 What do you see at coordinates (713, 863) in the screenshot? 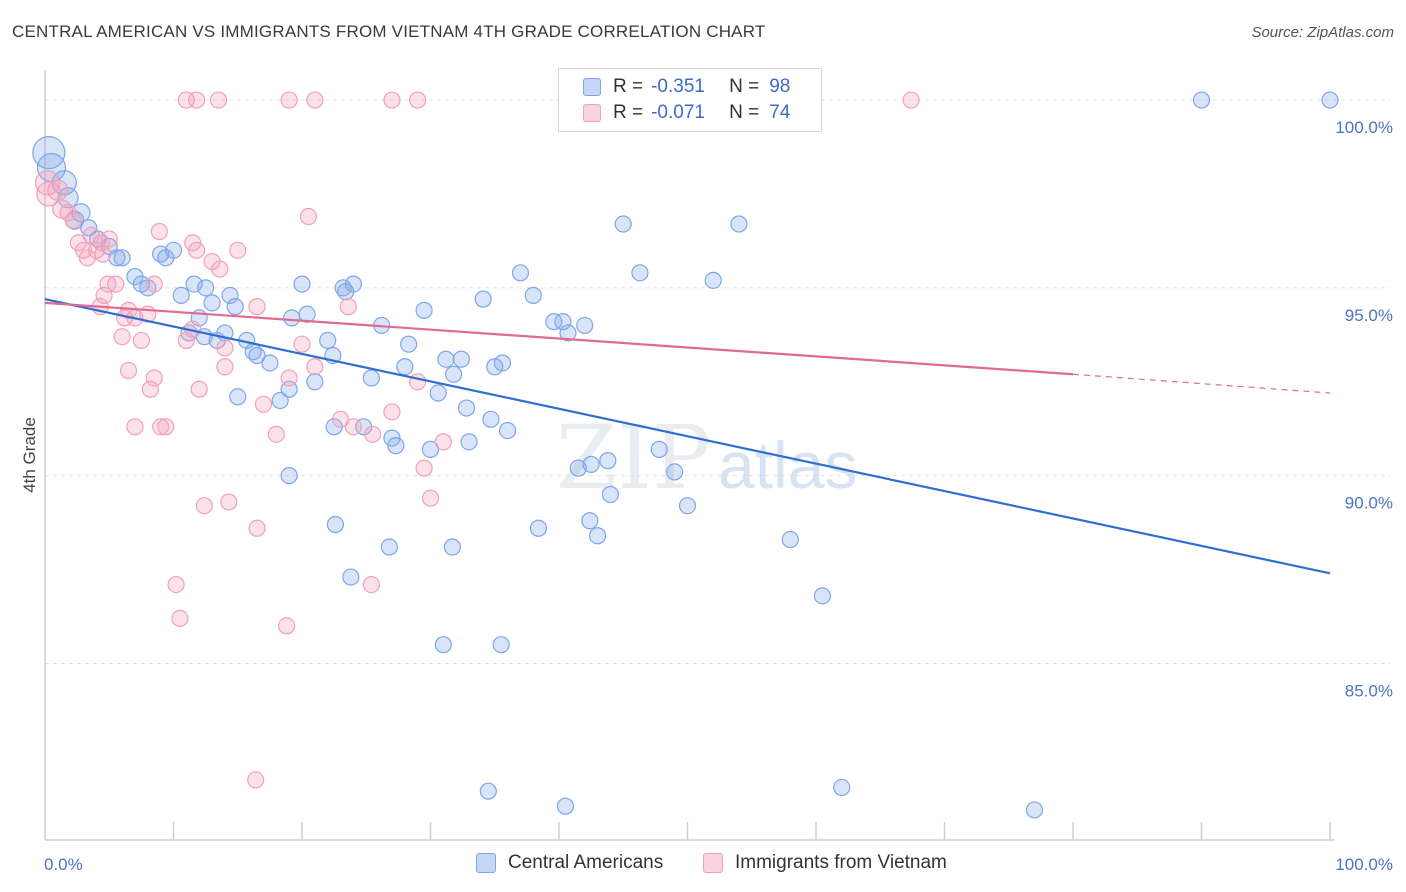
I see `bottom-legend-swatch-pink` at bounding box center [713, 863].